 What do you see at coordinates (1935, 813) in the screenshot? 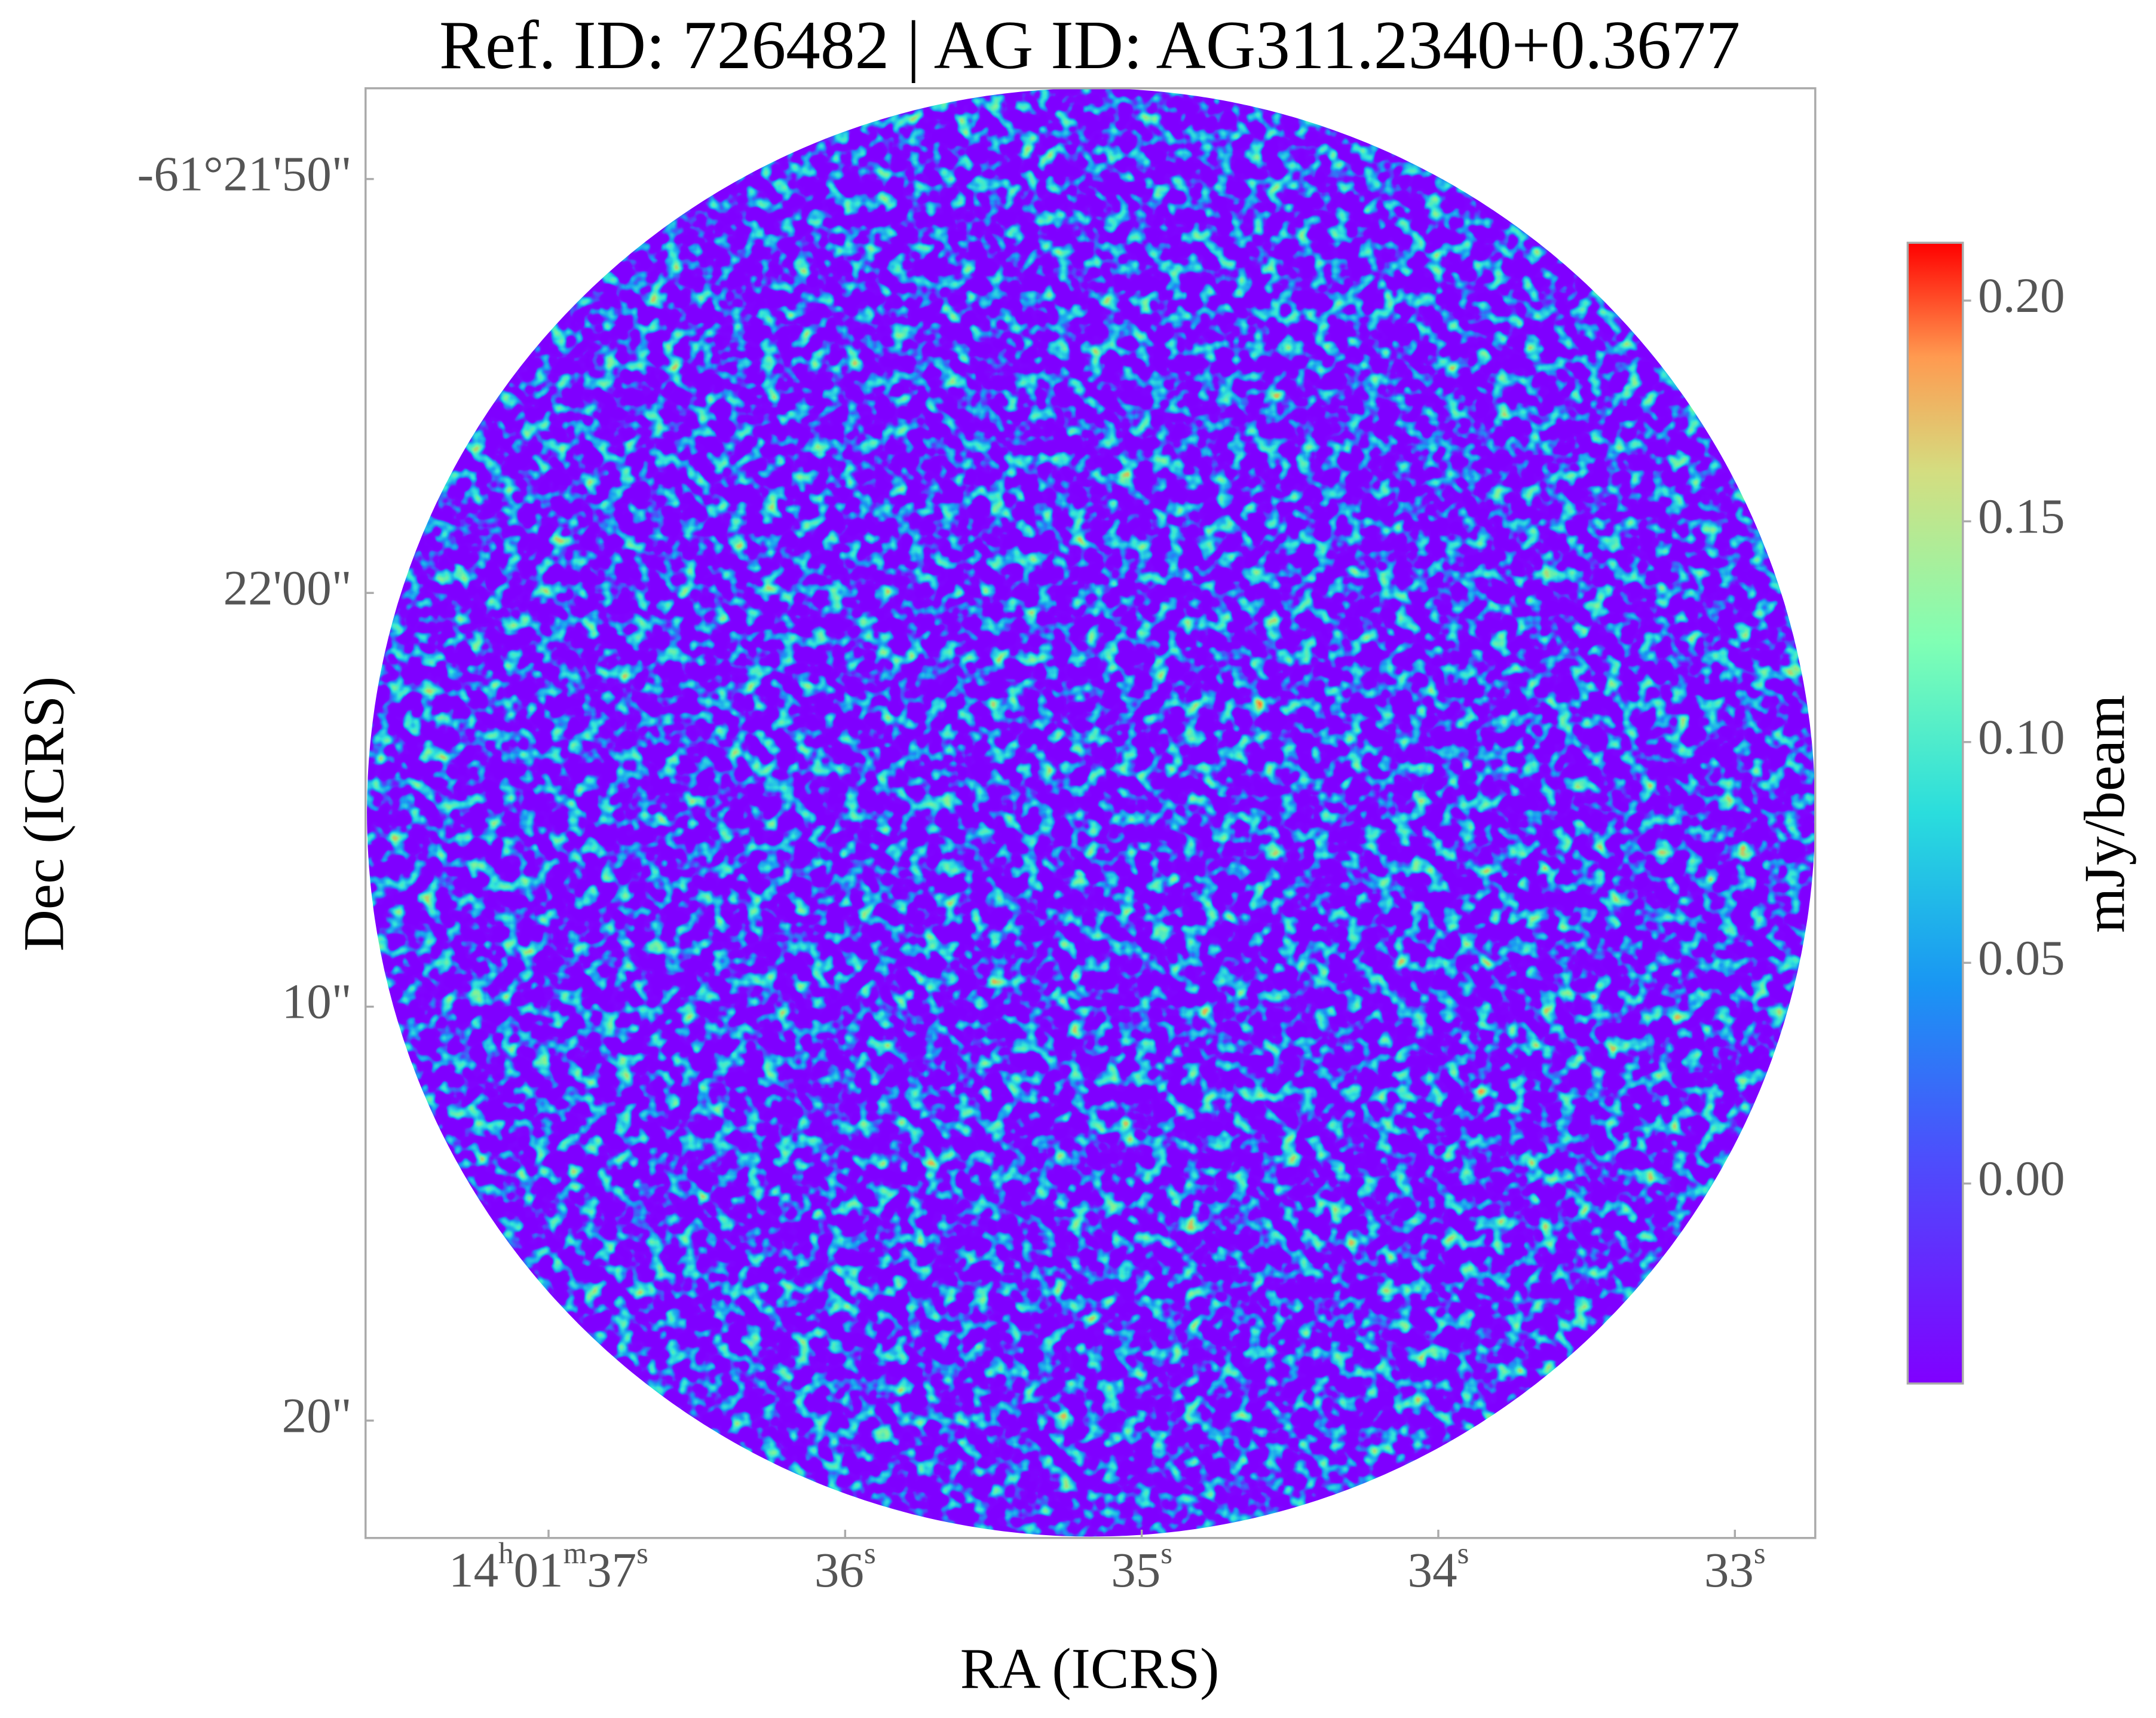
I see `colorbar` at bounding box center [1935, 813].